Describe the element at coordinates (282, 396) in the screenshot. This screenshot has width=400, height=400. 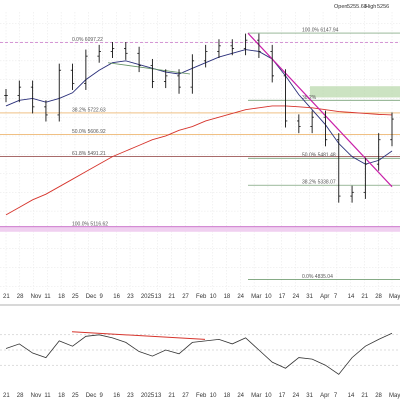
I see `bottom-tick-label: 17` at that location.